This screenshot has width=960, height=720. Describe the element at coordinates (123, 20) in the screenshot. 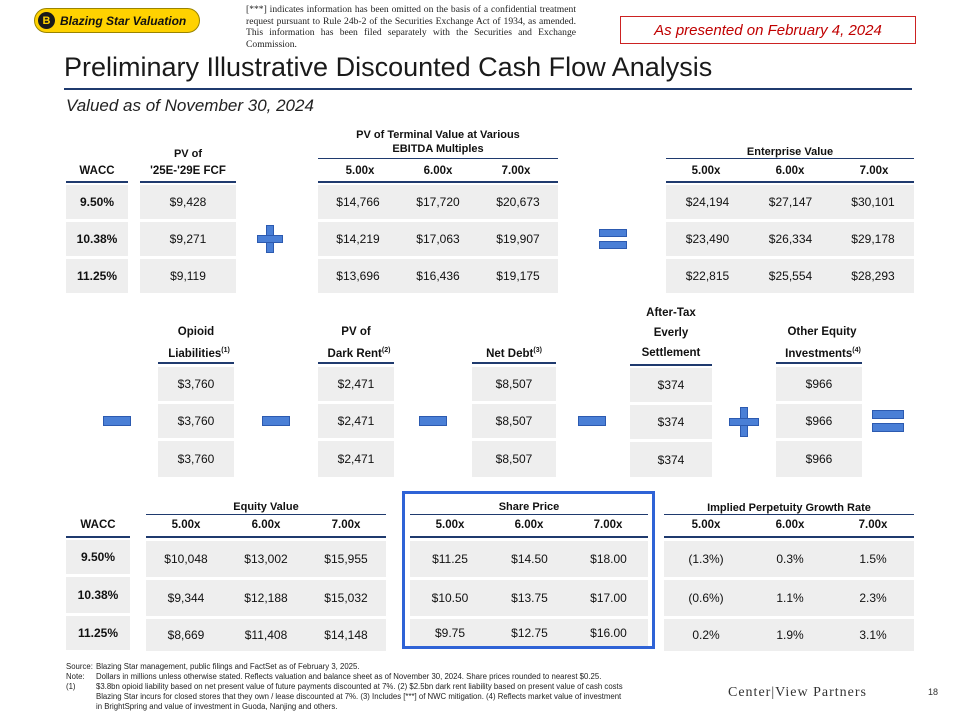

I see `badge-label: Blazing Star Valuation` at that location.